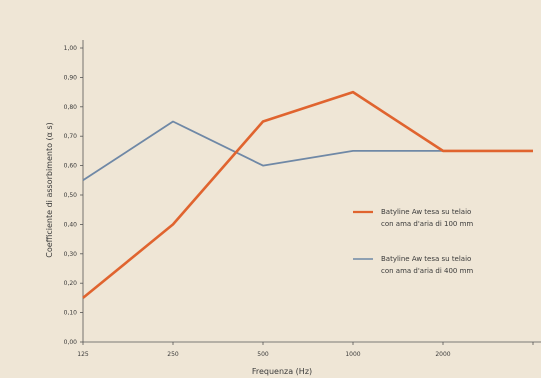  I want to click on y-tick-label: 0,90, so click(71, 77).